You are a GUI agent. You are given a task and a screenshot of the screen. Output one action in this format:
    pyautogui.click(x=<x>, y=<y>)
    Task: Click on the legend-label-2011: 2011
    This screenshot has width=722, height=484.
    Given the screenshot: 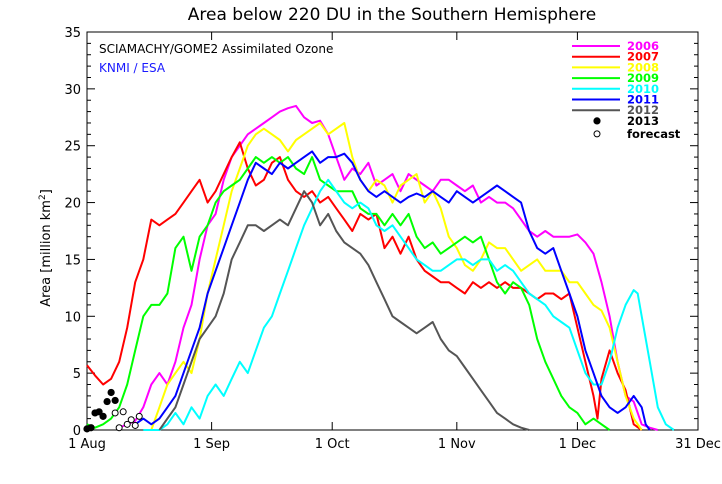 What is the action you would take?
    pyautogui.click(x=643, y=100)
    